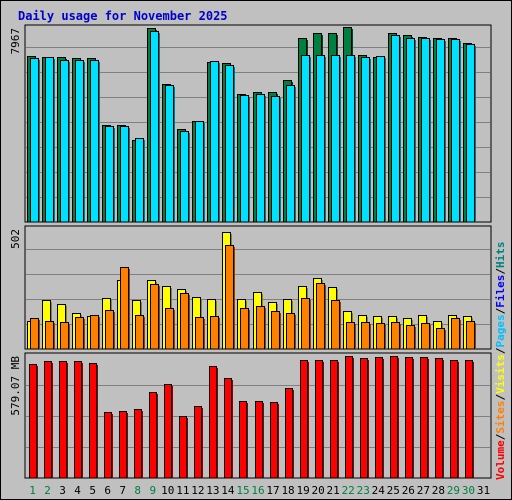  What do you see at coordinates (15, 239) in the screenshot?
I see `y-axis-max-label: 502` at bounding box center [15, 239].